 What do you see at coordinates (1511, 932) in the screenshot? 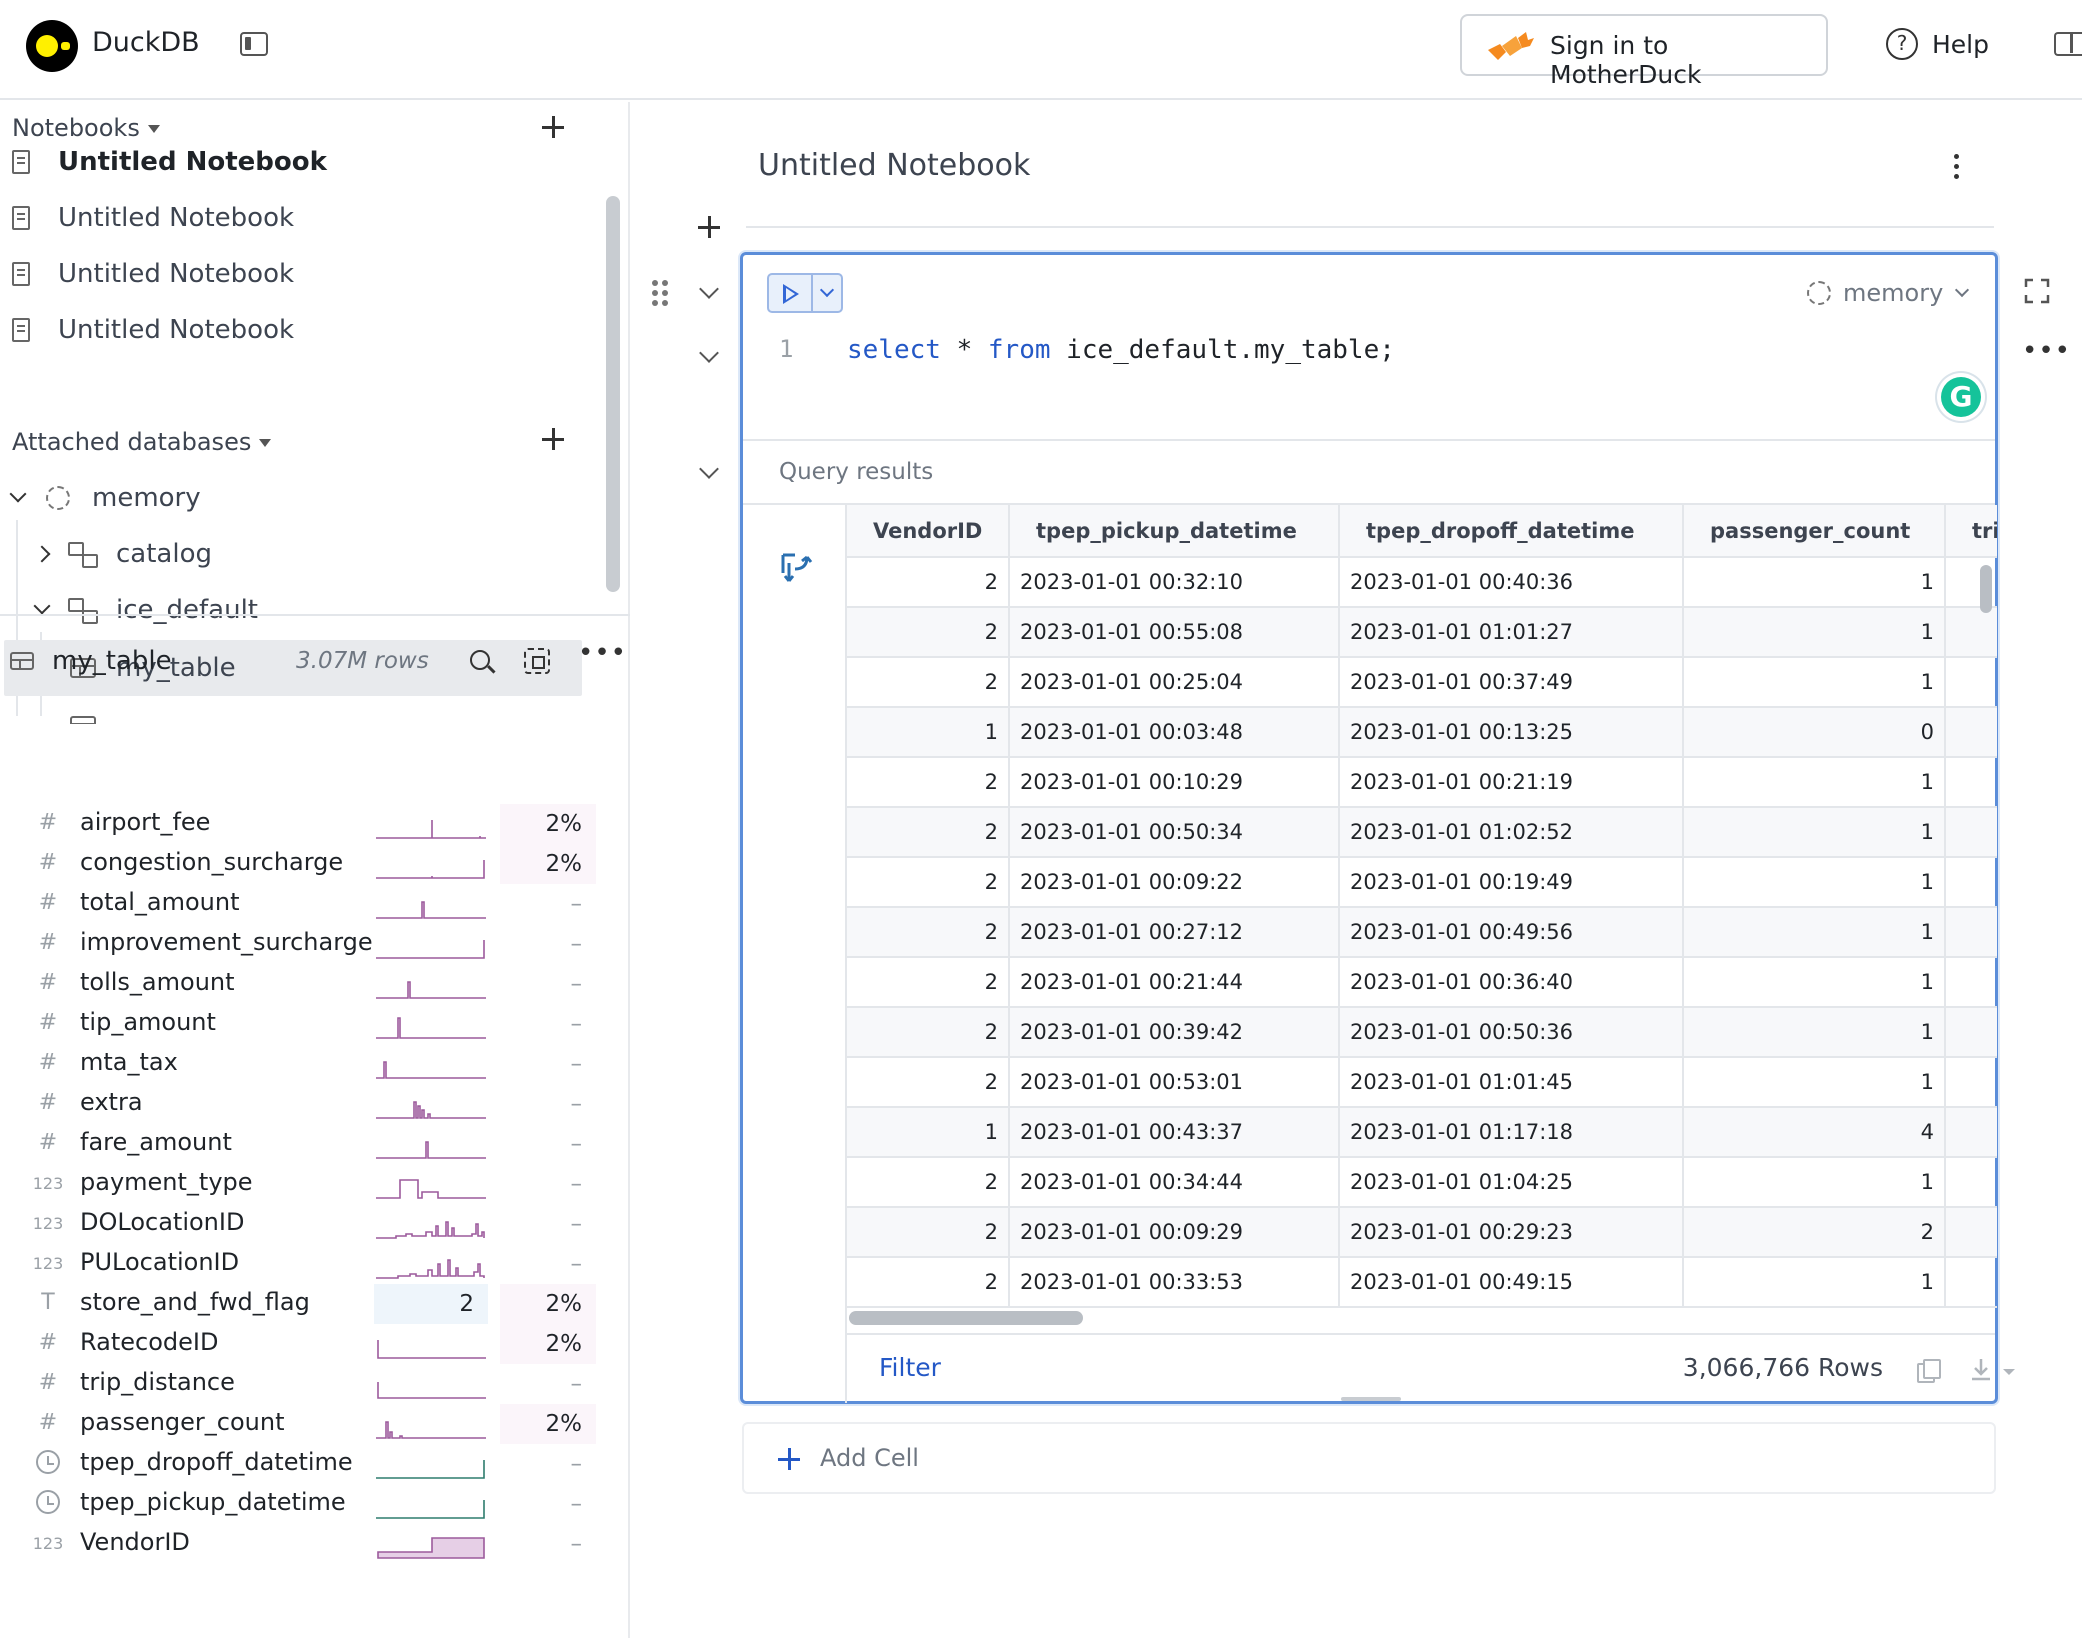
I see `table-cell: 2023-01-01 00:49:56` at bounding box center [1511, 932].